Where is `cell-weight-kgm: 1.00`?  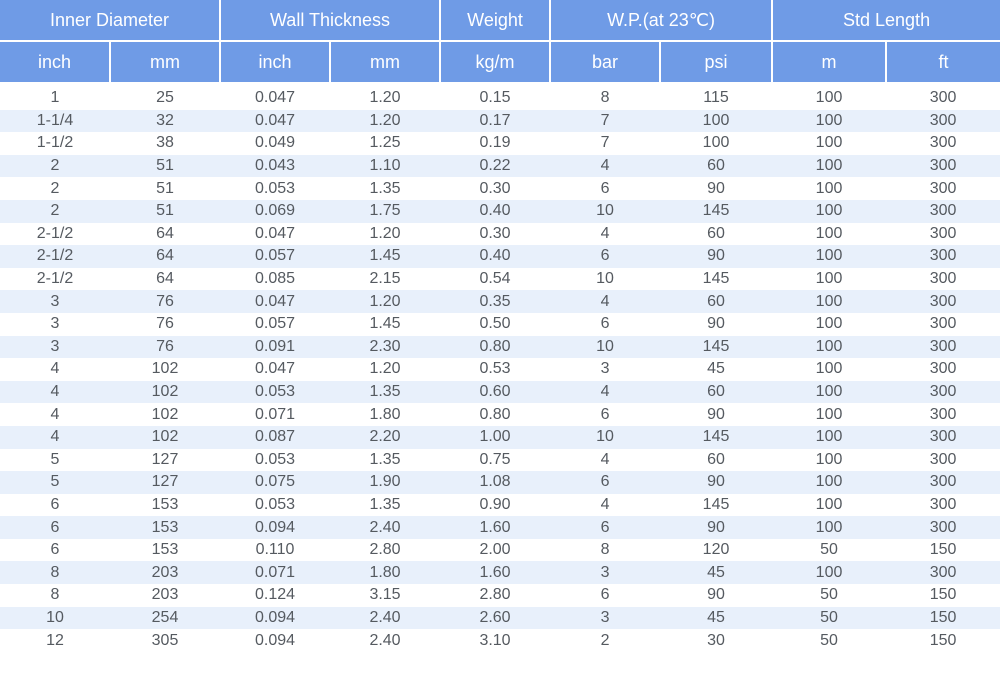 cell-weight-kgm: 1.00 is located at coordinates (495, 437).